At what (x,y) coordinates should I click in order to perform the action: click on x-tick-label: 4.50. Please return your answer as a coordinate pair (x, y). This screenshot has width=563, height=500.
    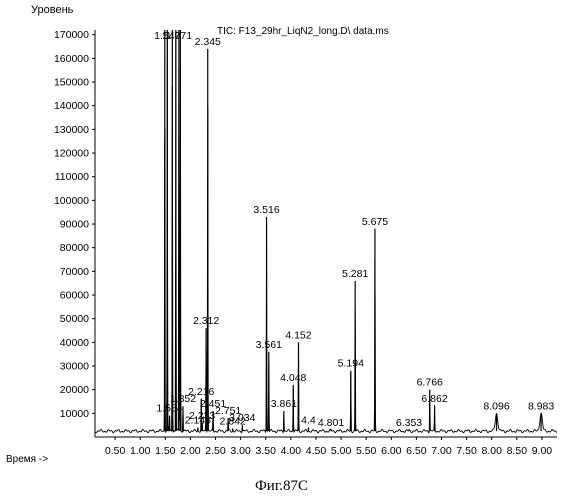
    Looking at the image, I should click on (316, 451).